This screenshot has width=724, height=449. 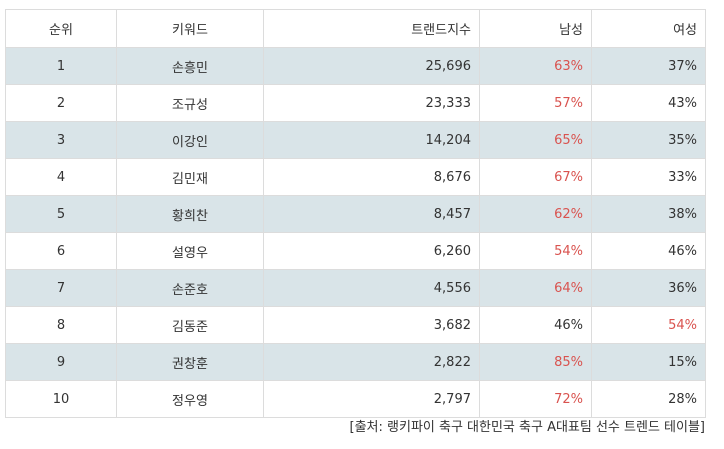 What do you see at coordinates (61, 325) in the screenshot?
I see `cell-rank: 8` at bounding box center [61, 325].